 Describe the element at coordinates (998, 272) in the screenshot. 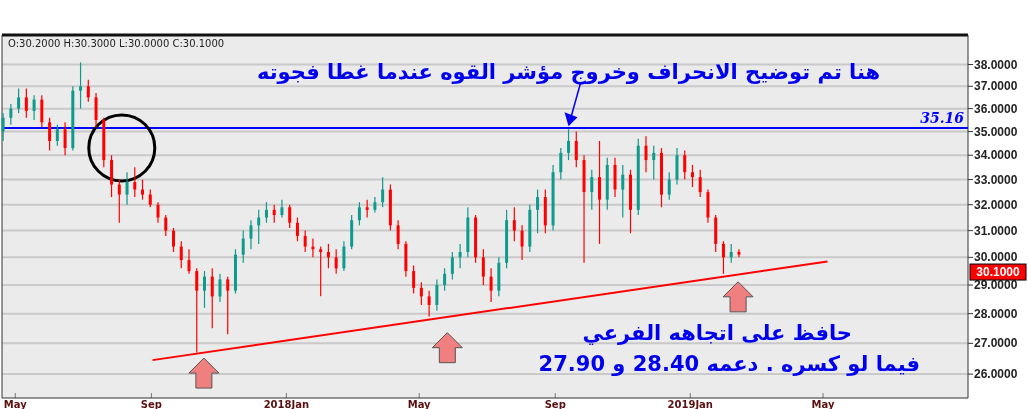

I see `text: 30.1000` at that location.